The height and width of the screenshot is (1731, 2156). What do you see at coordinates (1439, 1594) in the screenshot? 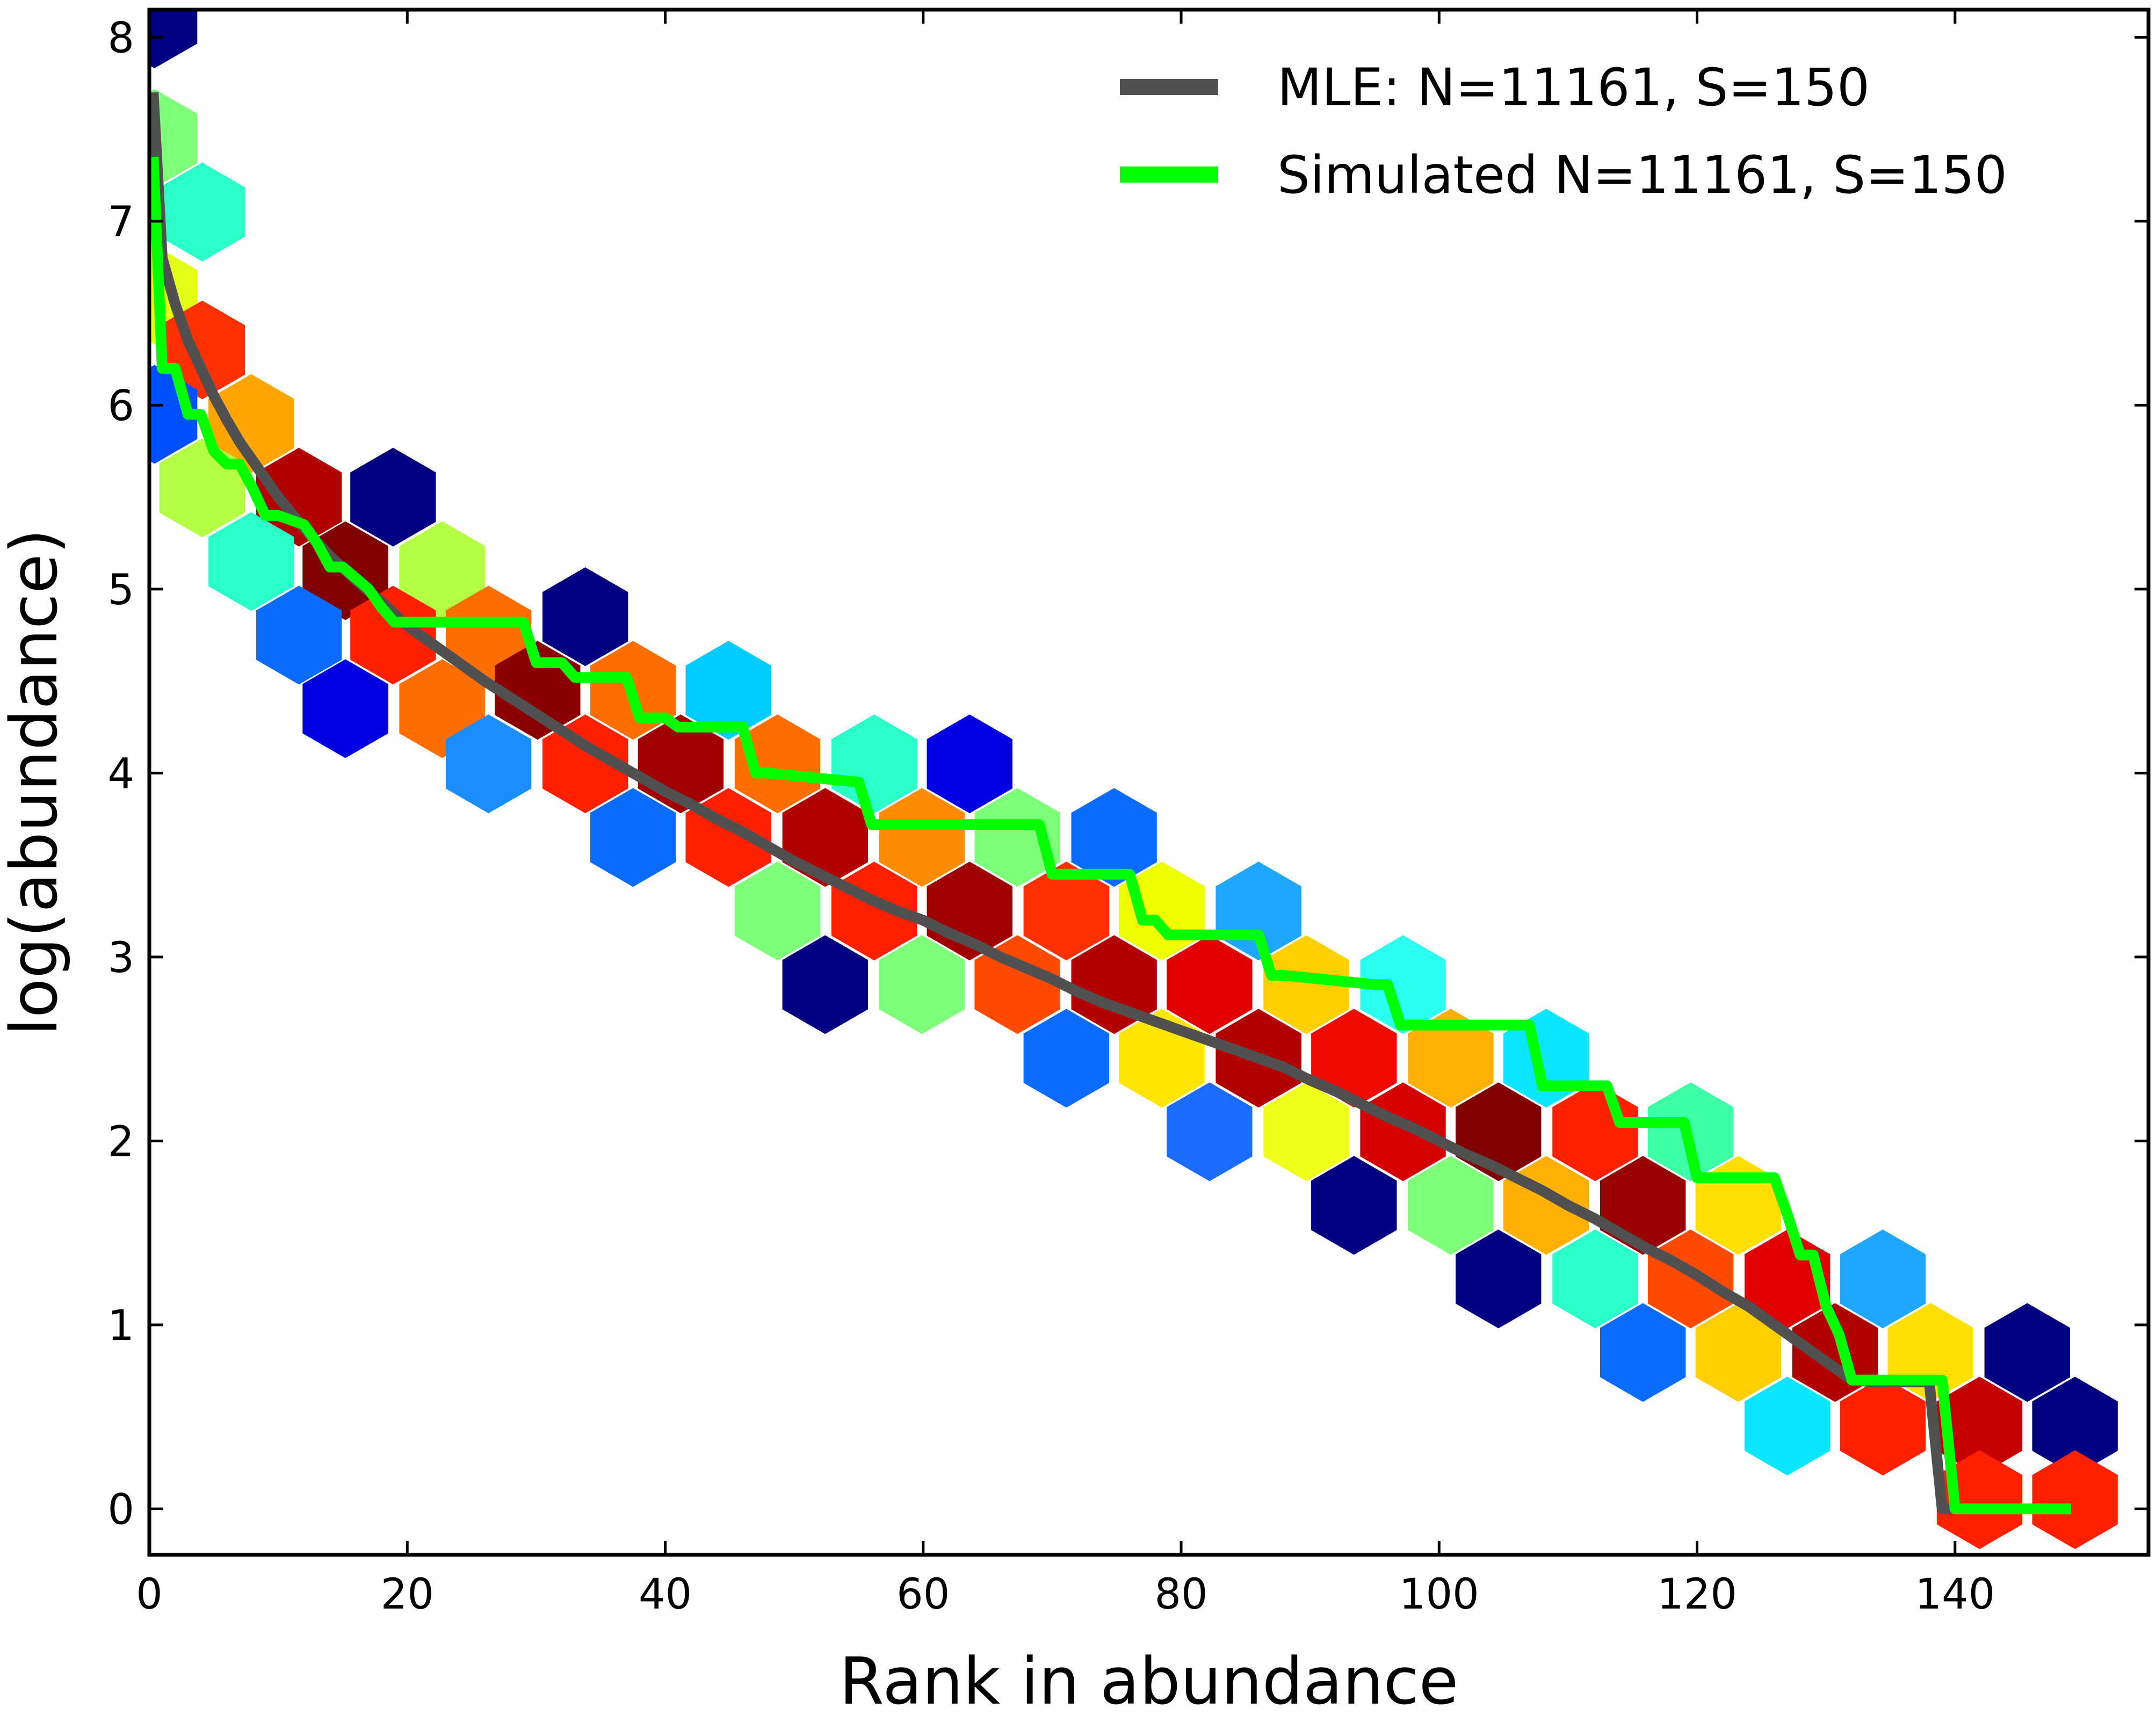
I see `x-tick-label: 100` at bounding box center [1439, 1594].